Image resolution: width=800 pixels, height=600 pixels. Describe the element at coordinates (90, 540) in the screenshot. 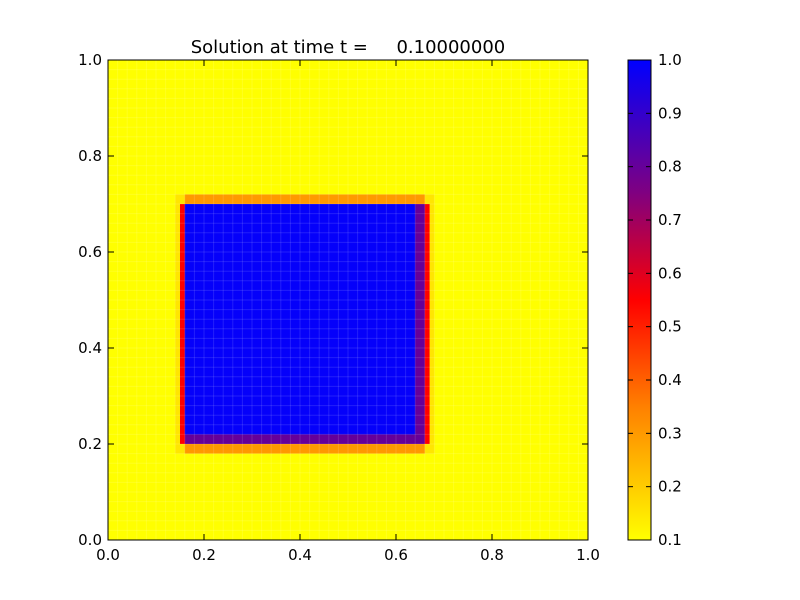

I see `y-tick-label: 0.0` at that location.